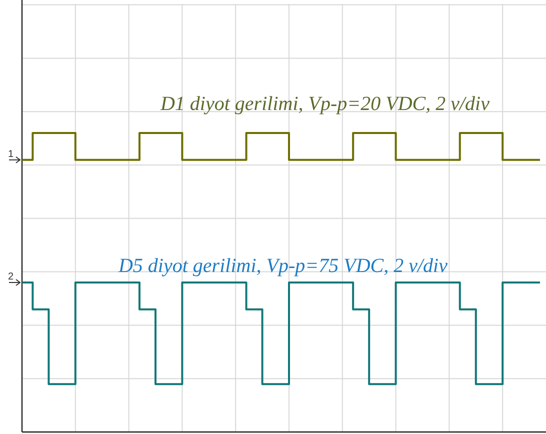 The width and height of the screenshot is (546, 434). I want to click on series-label: 2, so click(11, 277).